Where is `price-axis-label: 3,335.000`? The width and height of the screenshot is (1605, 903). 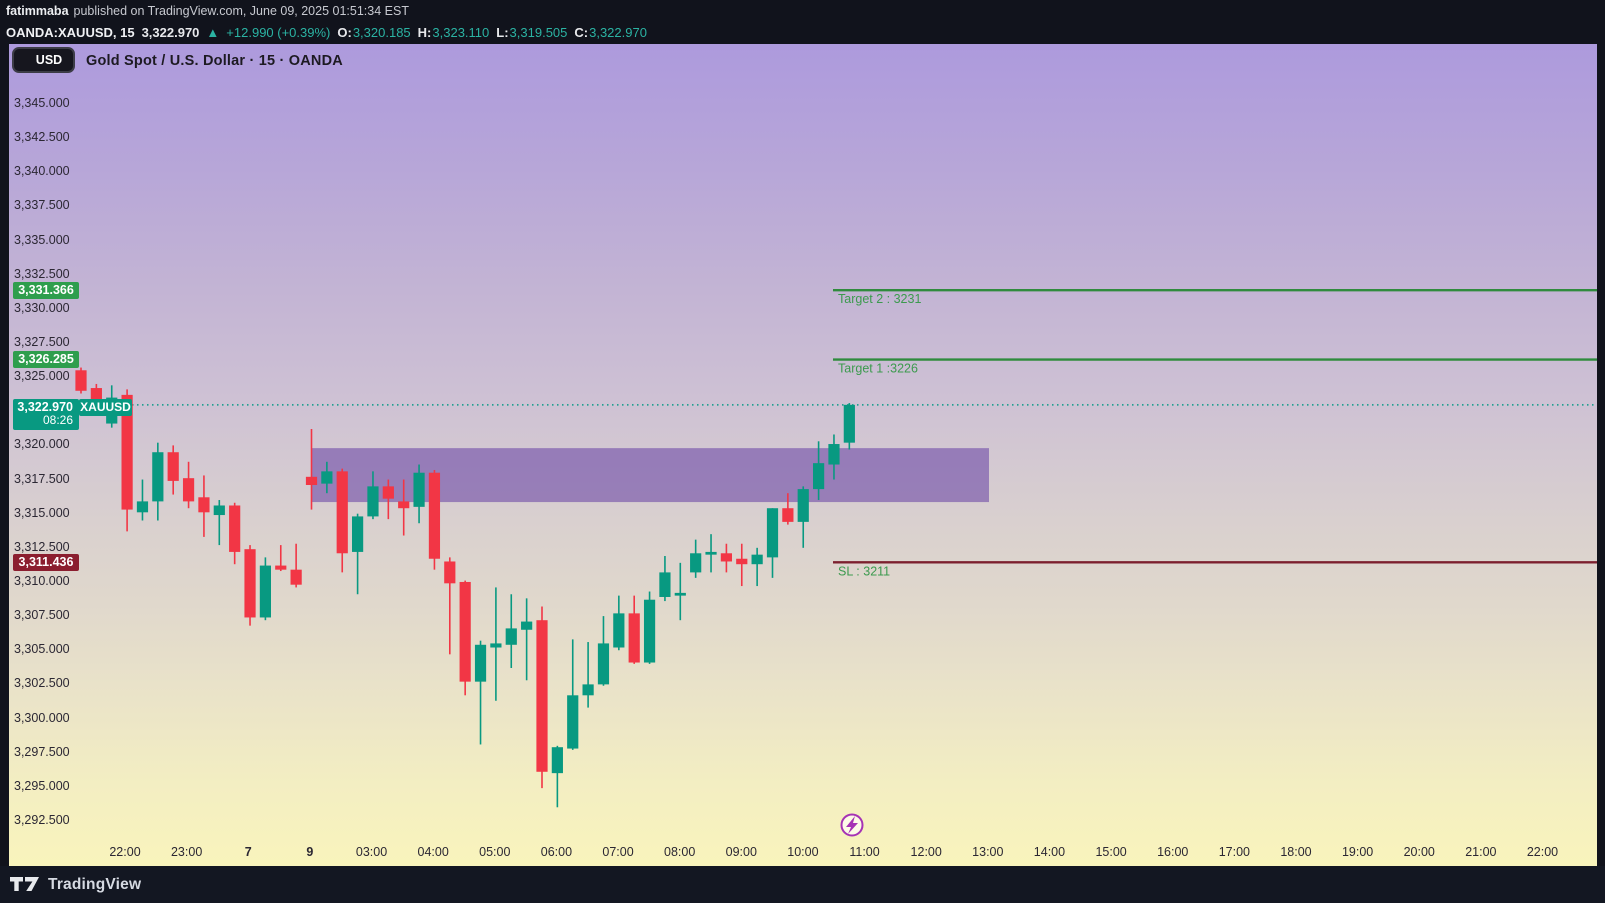 price-axis-label: 3,335.000 is located at coordinates (42, 239).